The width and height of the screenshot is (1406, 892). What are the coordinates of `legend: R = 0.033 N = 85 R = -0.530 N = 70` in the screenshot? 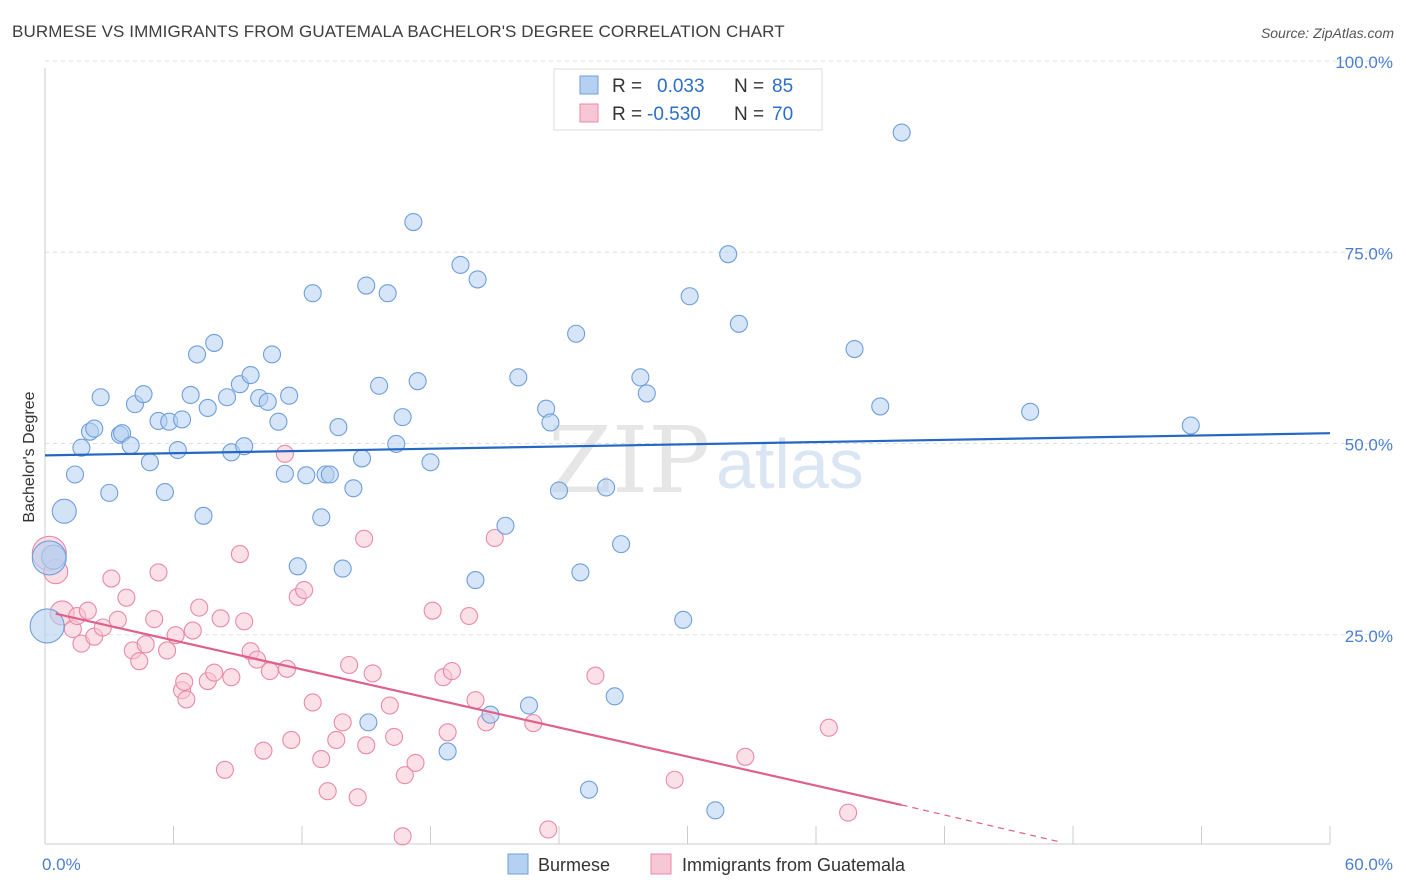 It's located at (688, 99).